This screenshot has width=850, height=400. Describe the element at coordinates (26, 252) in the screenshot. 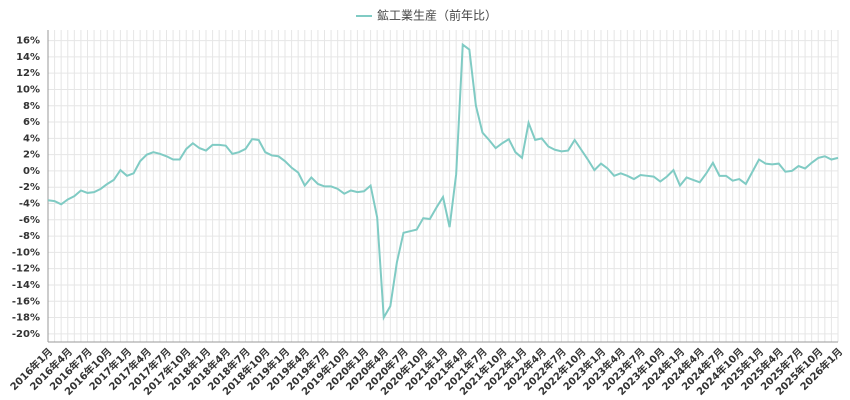

I see `y-tick-label: -10%` at that location.